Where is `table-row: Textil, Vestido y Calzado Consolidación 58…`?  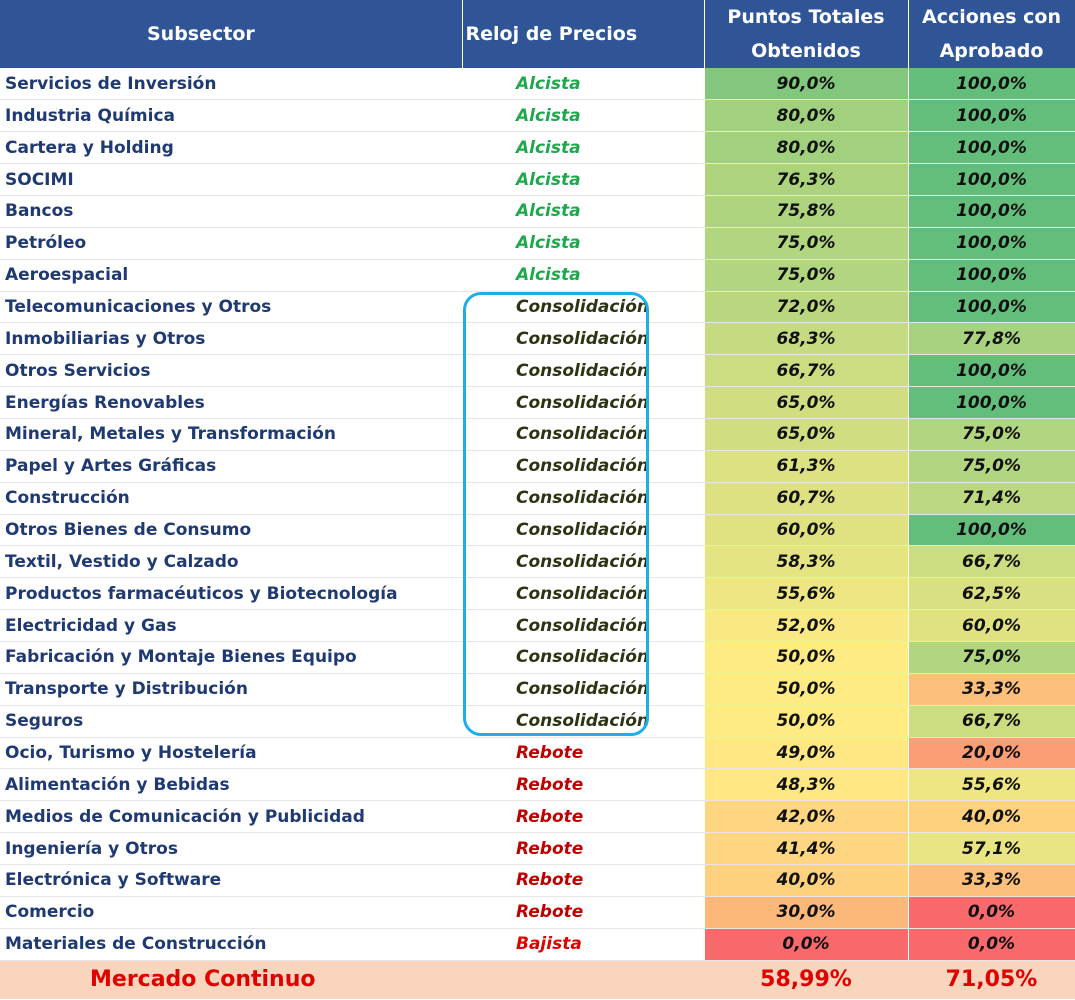 table-row: Textil, Vestido y Calzado Consolidación 58… is located at coordinates (537, 562).